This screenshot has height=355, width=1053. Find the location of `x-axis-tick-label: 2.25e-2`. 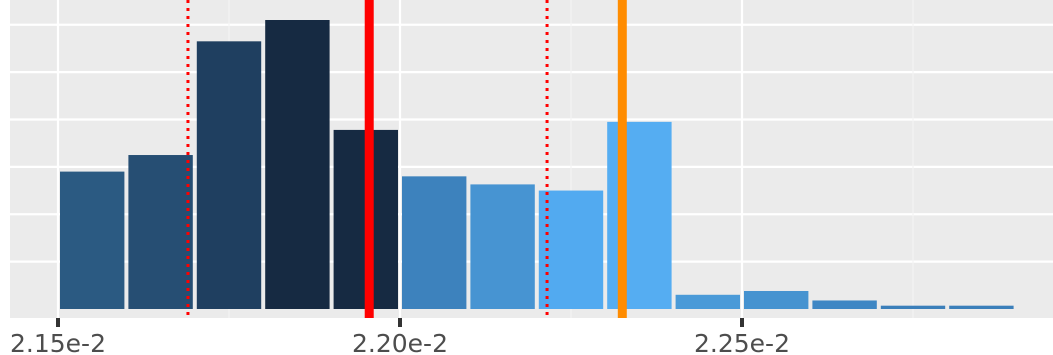

x-axis-tick-label: 2.25e-2 is located at coordinates (742, 342).